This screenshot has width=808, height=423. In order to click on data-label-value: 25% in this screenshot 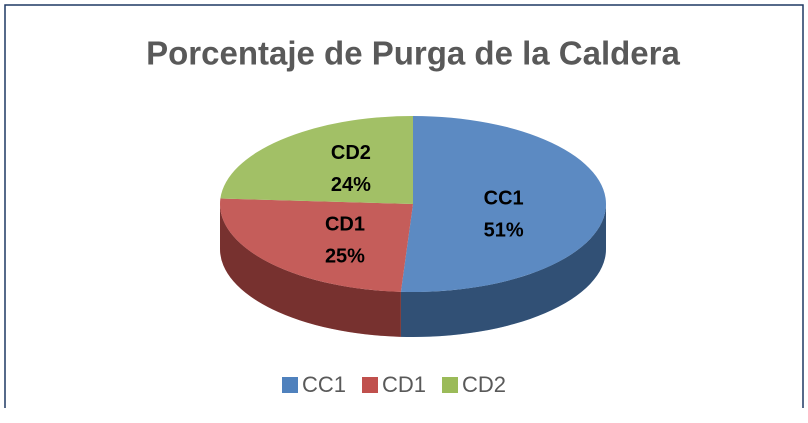, I will do `click(345, 257)`.